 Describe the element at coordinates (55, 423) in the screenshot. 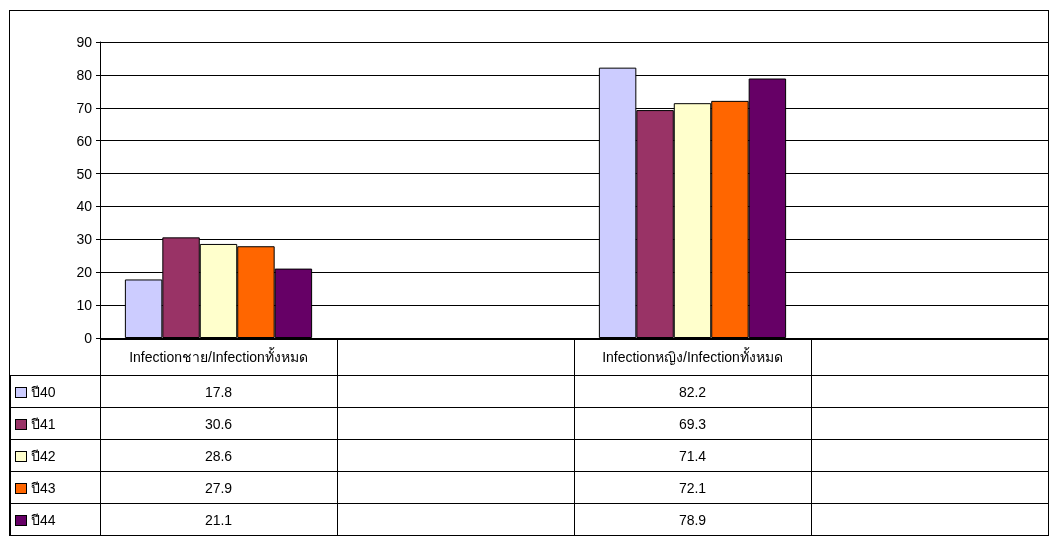

I see `legend-label: ปี41` at that location.